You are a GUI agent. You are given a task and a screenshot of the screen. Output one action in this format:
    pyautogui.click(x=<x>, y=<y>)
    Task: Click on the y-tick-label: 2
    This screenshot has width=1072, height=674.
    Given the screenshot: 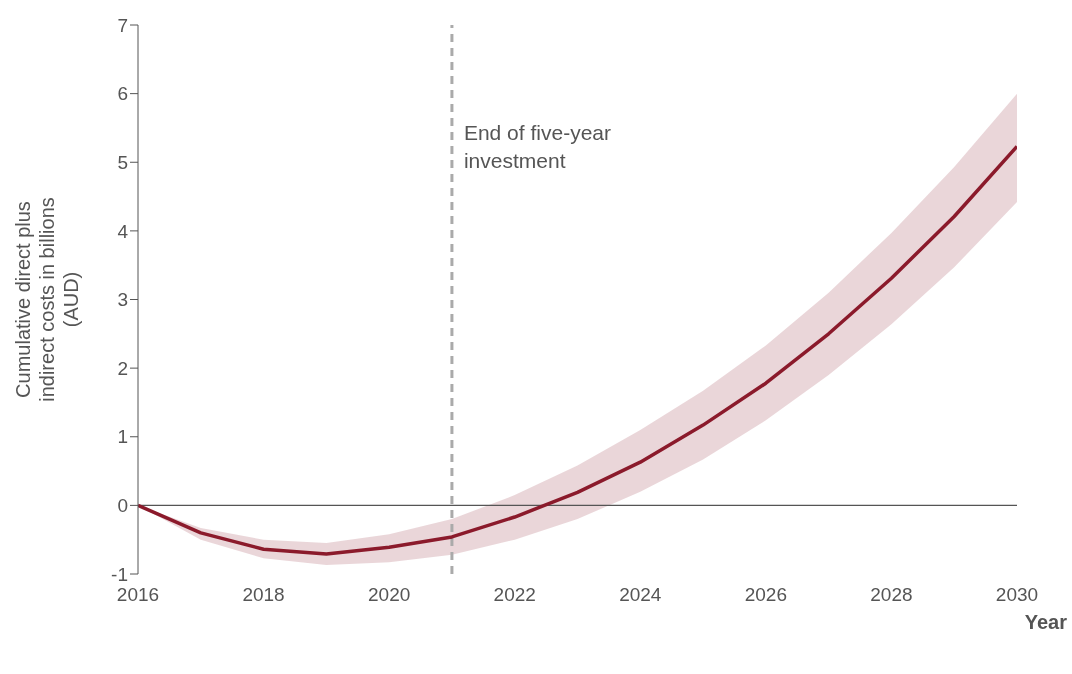 What is the action you would take?
    pyautogui.click(x=122, y=368)
    